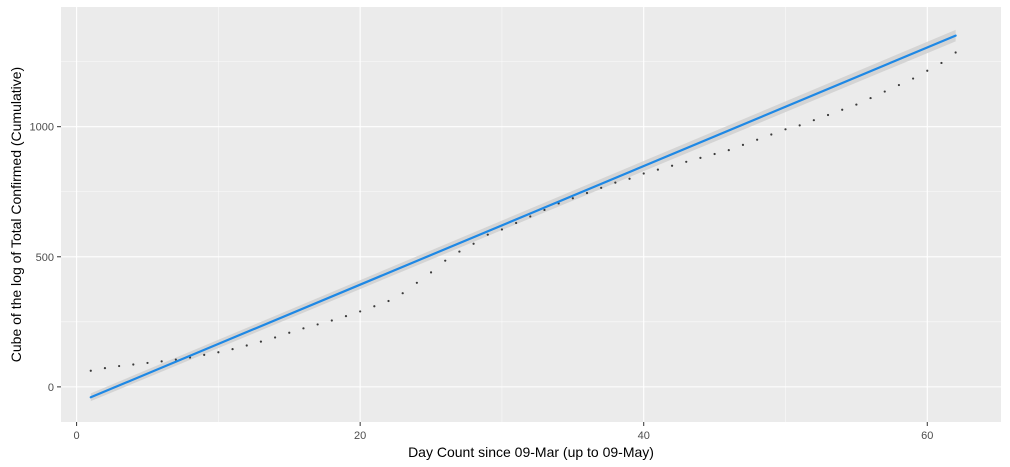 The height and width of the screenshot is (467, 1010). I want to click on y-tick-label: 500, so click(45, 258).